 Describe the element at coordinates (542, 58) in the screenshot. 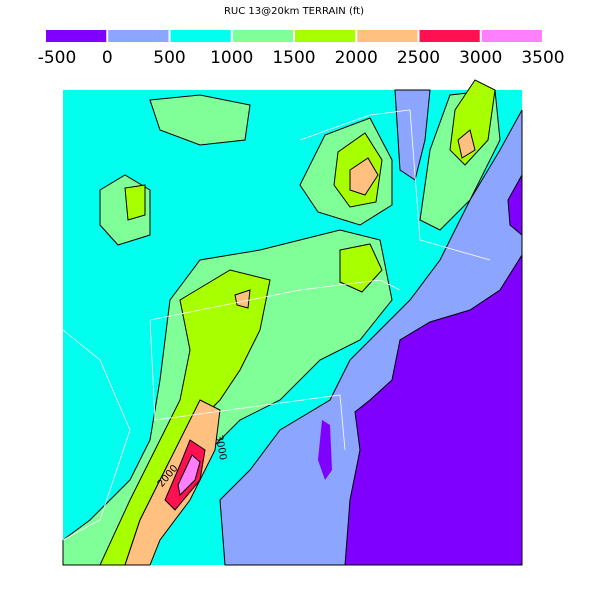

I see `legend-tick-label: 3500` at that location.